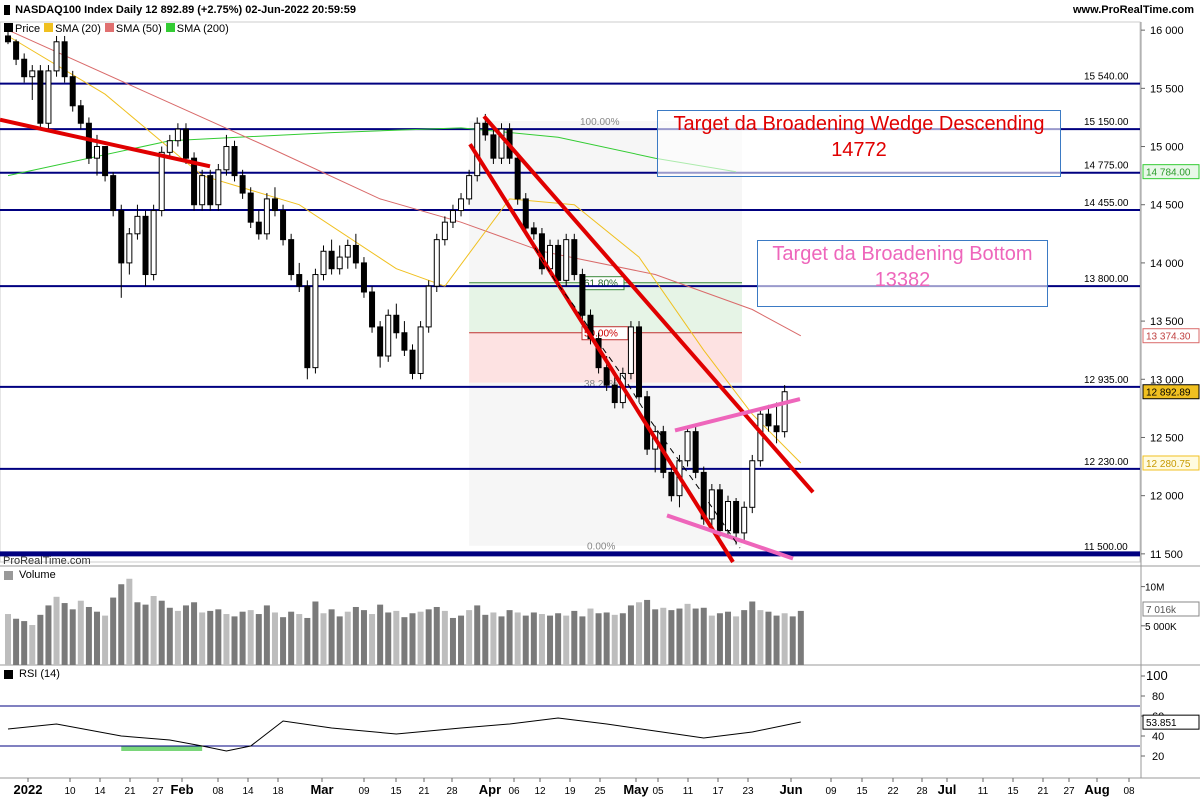  I want to click on volume-last-box, so click(1171, 609).